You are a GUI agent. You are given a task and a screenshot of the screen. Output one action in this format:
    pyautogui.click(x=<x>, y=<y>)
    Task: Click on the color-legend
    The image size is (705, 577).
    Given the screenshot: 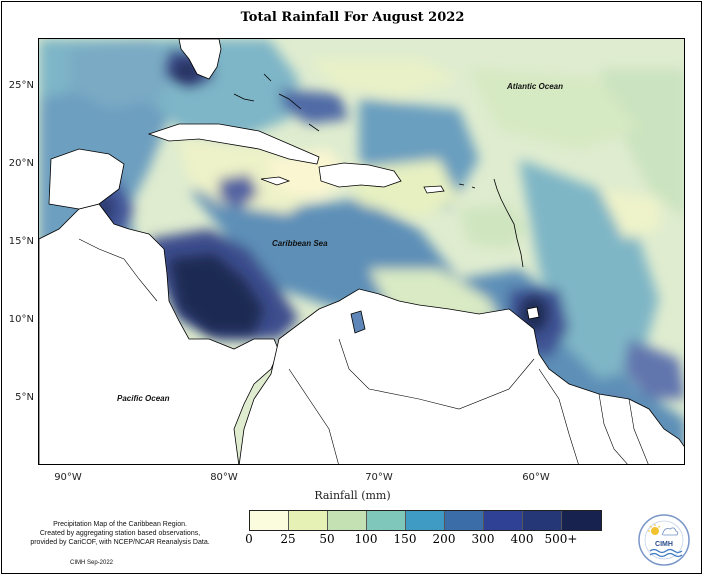 What is the action you would take?
    pyautogui.click(x=425, y=520)
    